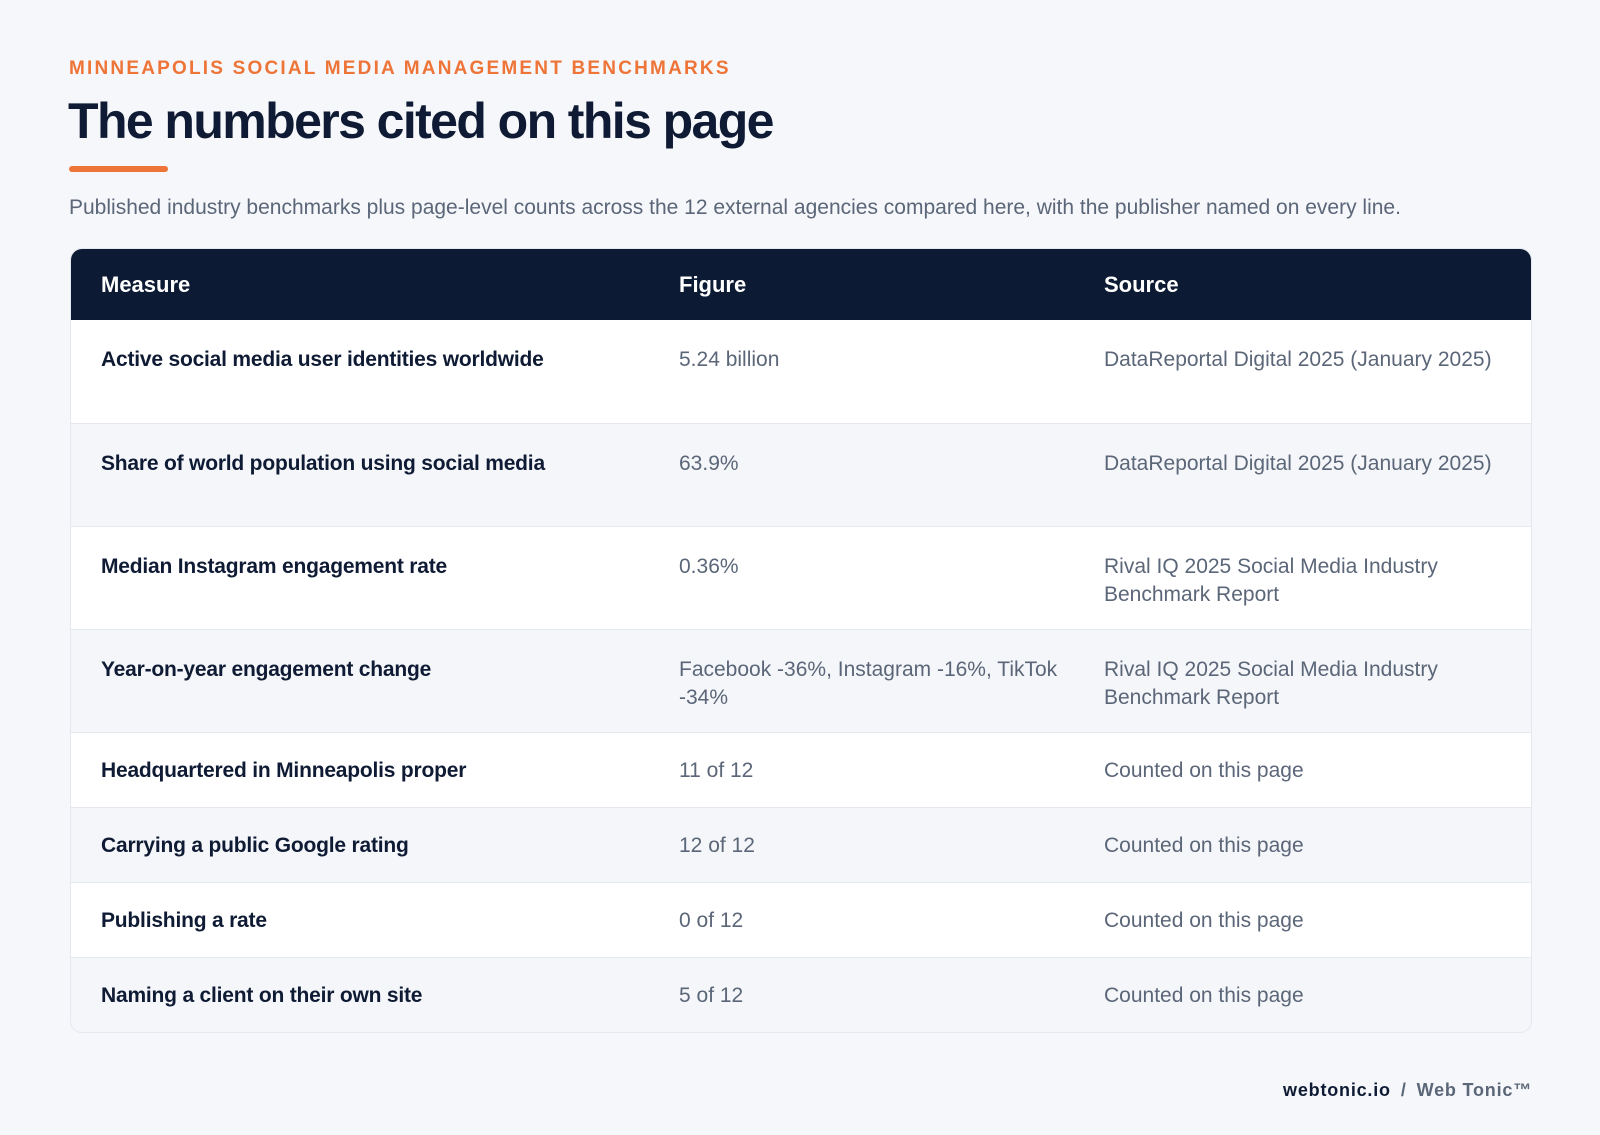 The height and width of the screenshot is (1135, 1600). What do you see at coordinates (709, 566) in the screenshot?
I see `cell-figure: 0.36%` at bounding box center [709, 566].